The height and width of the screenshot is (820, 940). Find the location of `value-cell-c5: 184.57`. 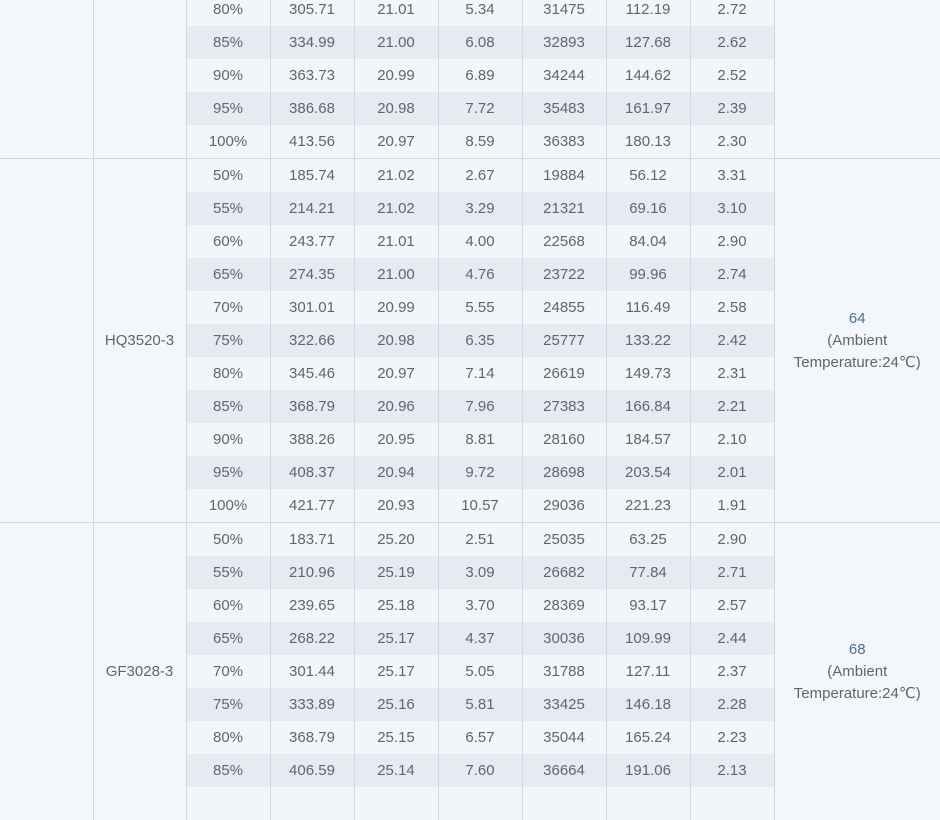

value-cell-c5: 184.57 is located at coordinates (648, 439).